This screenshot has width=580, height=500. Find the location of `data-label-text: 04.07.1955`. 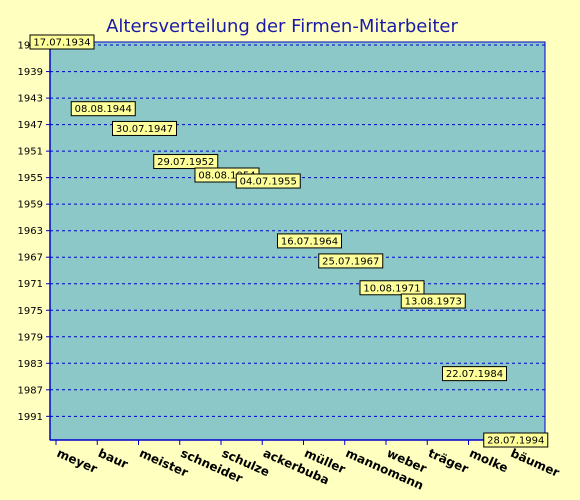

data-label-text: 04.07.1955 is located at coordinates (268, 182).